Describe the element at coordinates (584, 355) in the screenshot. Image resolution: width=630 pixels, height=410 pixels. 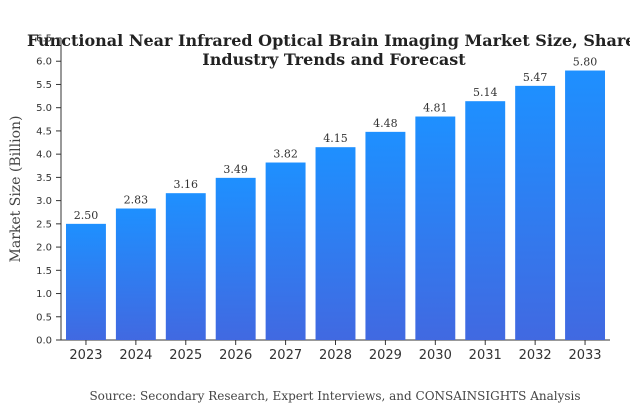
I see `x-tick-label: 2033` at that location.